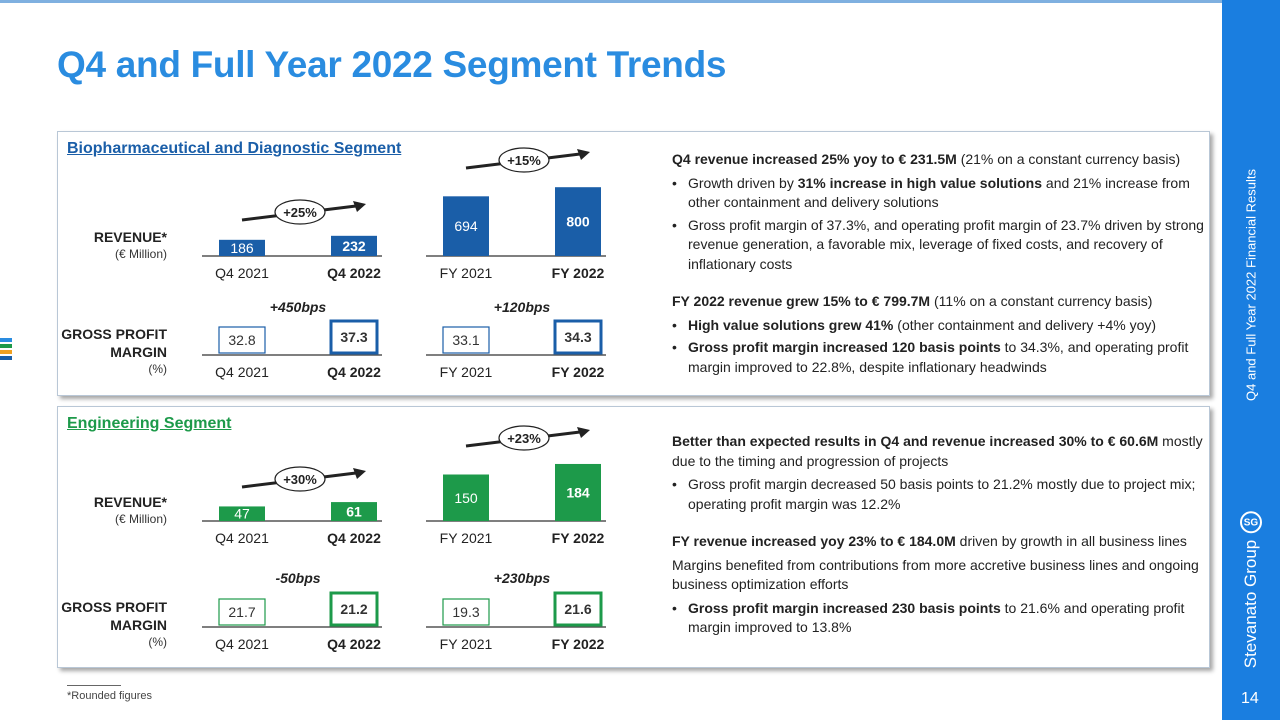  I want to click on gpm-6-change-label: -50bps, so click(297, 578).